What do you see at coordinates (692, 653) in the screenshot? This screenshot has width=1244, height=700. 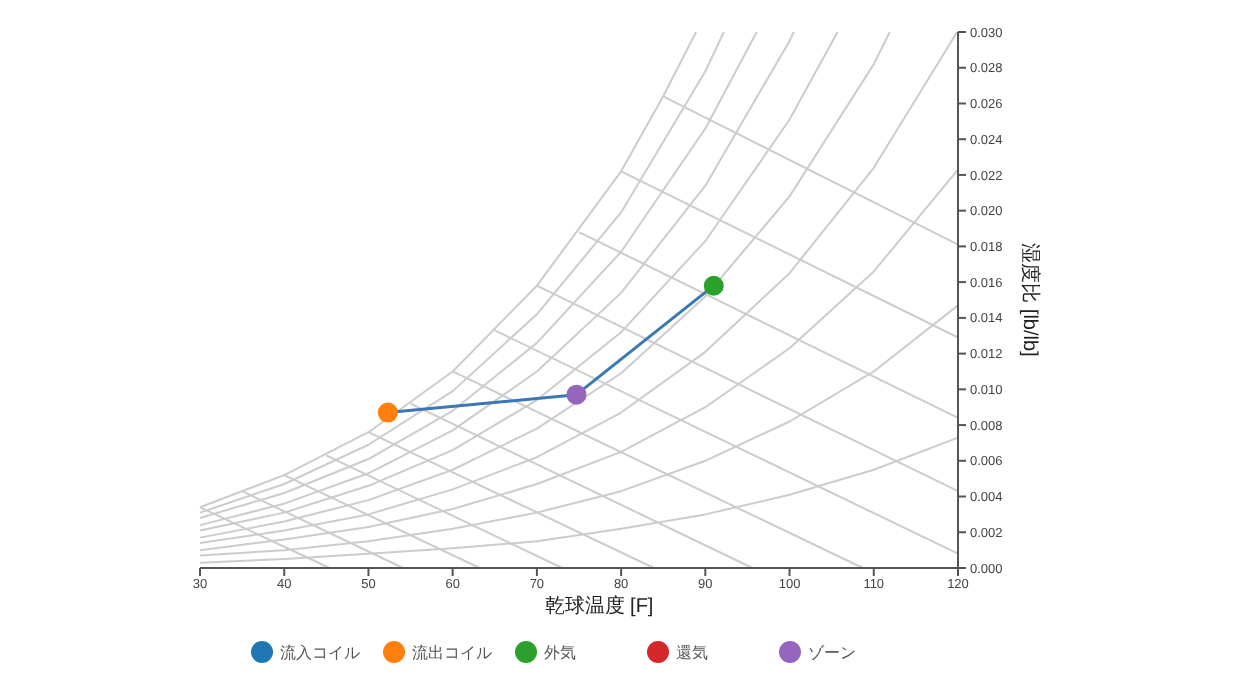 I see `legend-label: 還気` at bounding box center [692, 653].